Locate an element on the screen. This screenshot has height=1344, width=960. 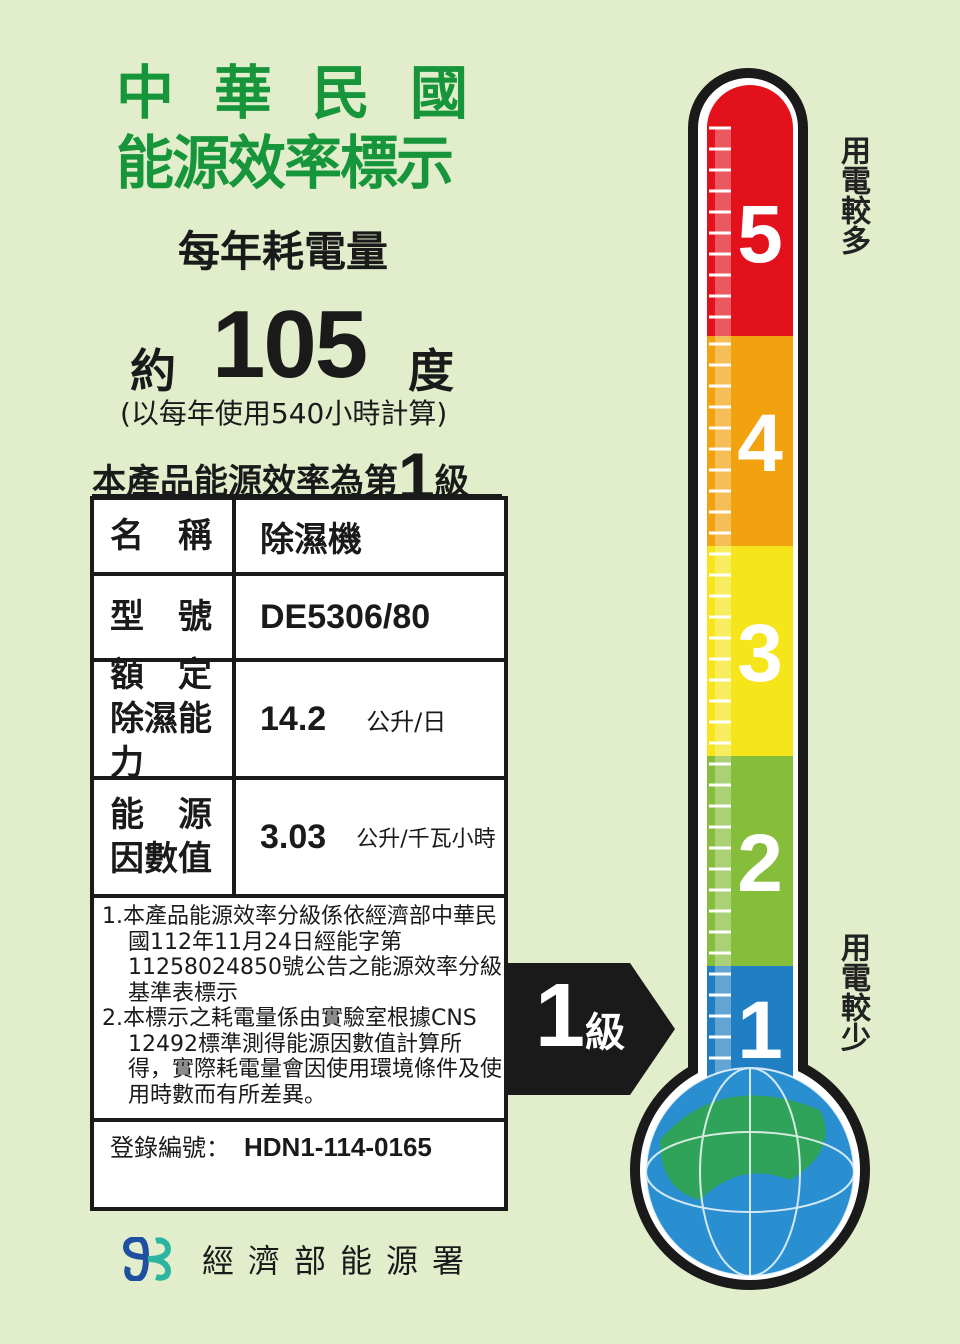
row-label: 能 源因數值 is located at coordinates (165, 837).